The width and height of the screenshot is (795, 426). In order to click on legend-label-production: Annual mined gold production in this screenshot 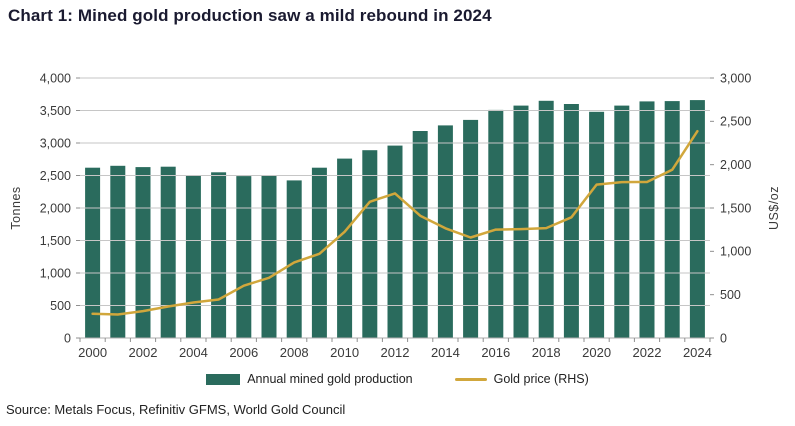, I will do `click(330, 379)`.